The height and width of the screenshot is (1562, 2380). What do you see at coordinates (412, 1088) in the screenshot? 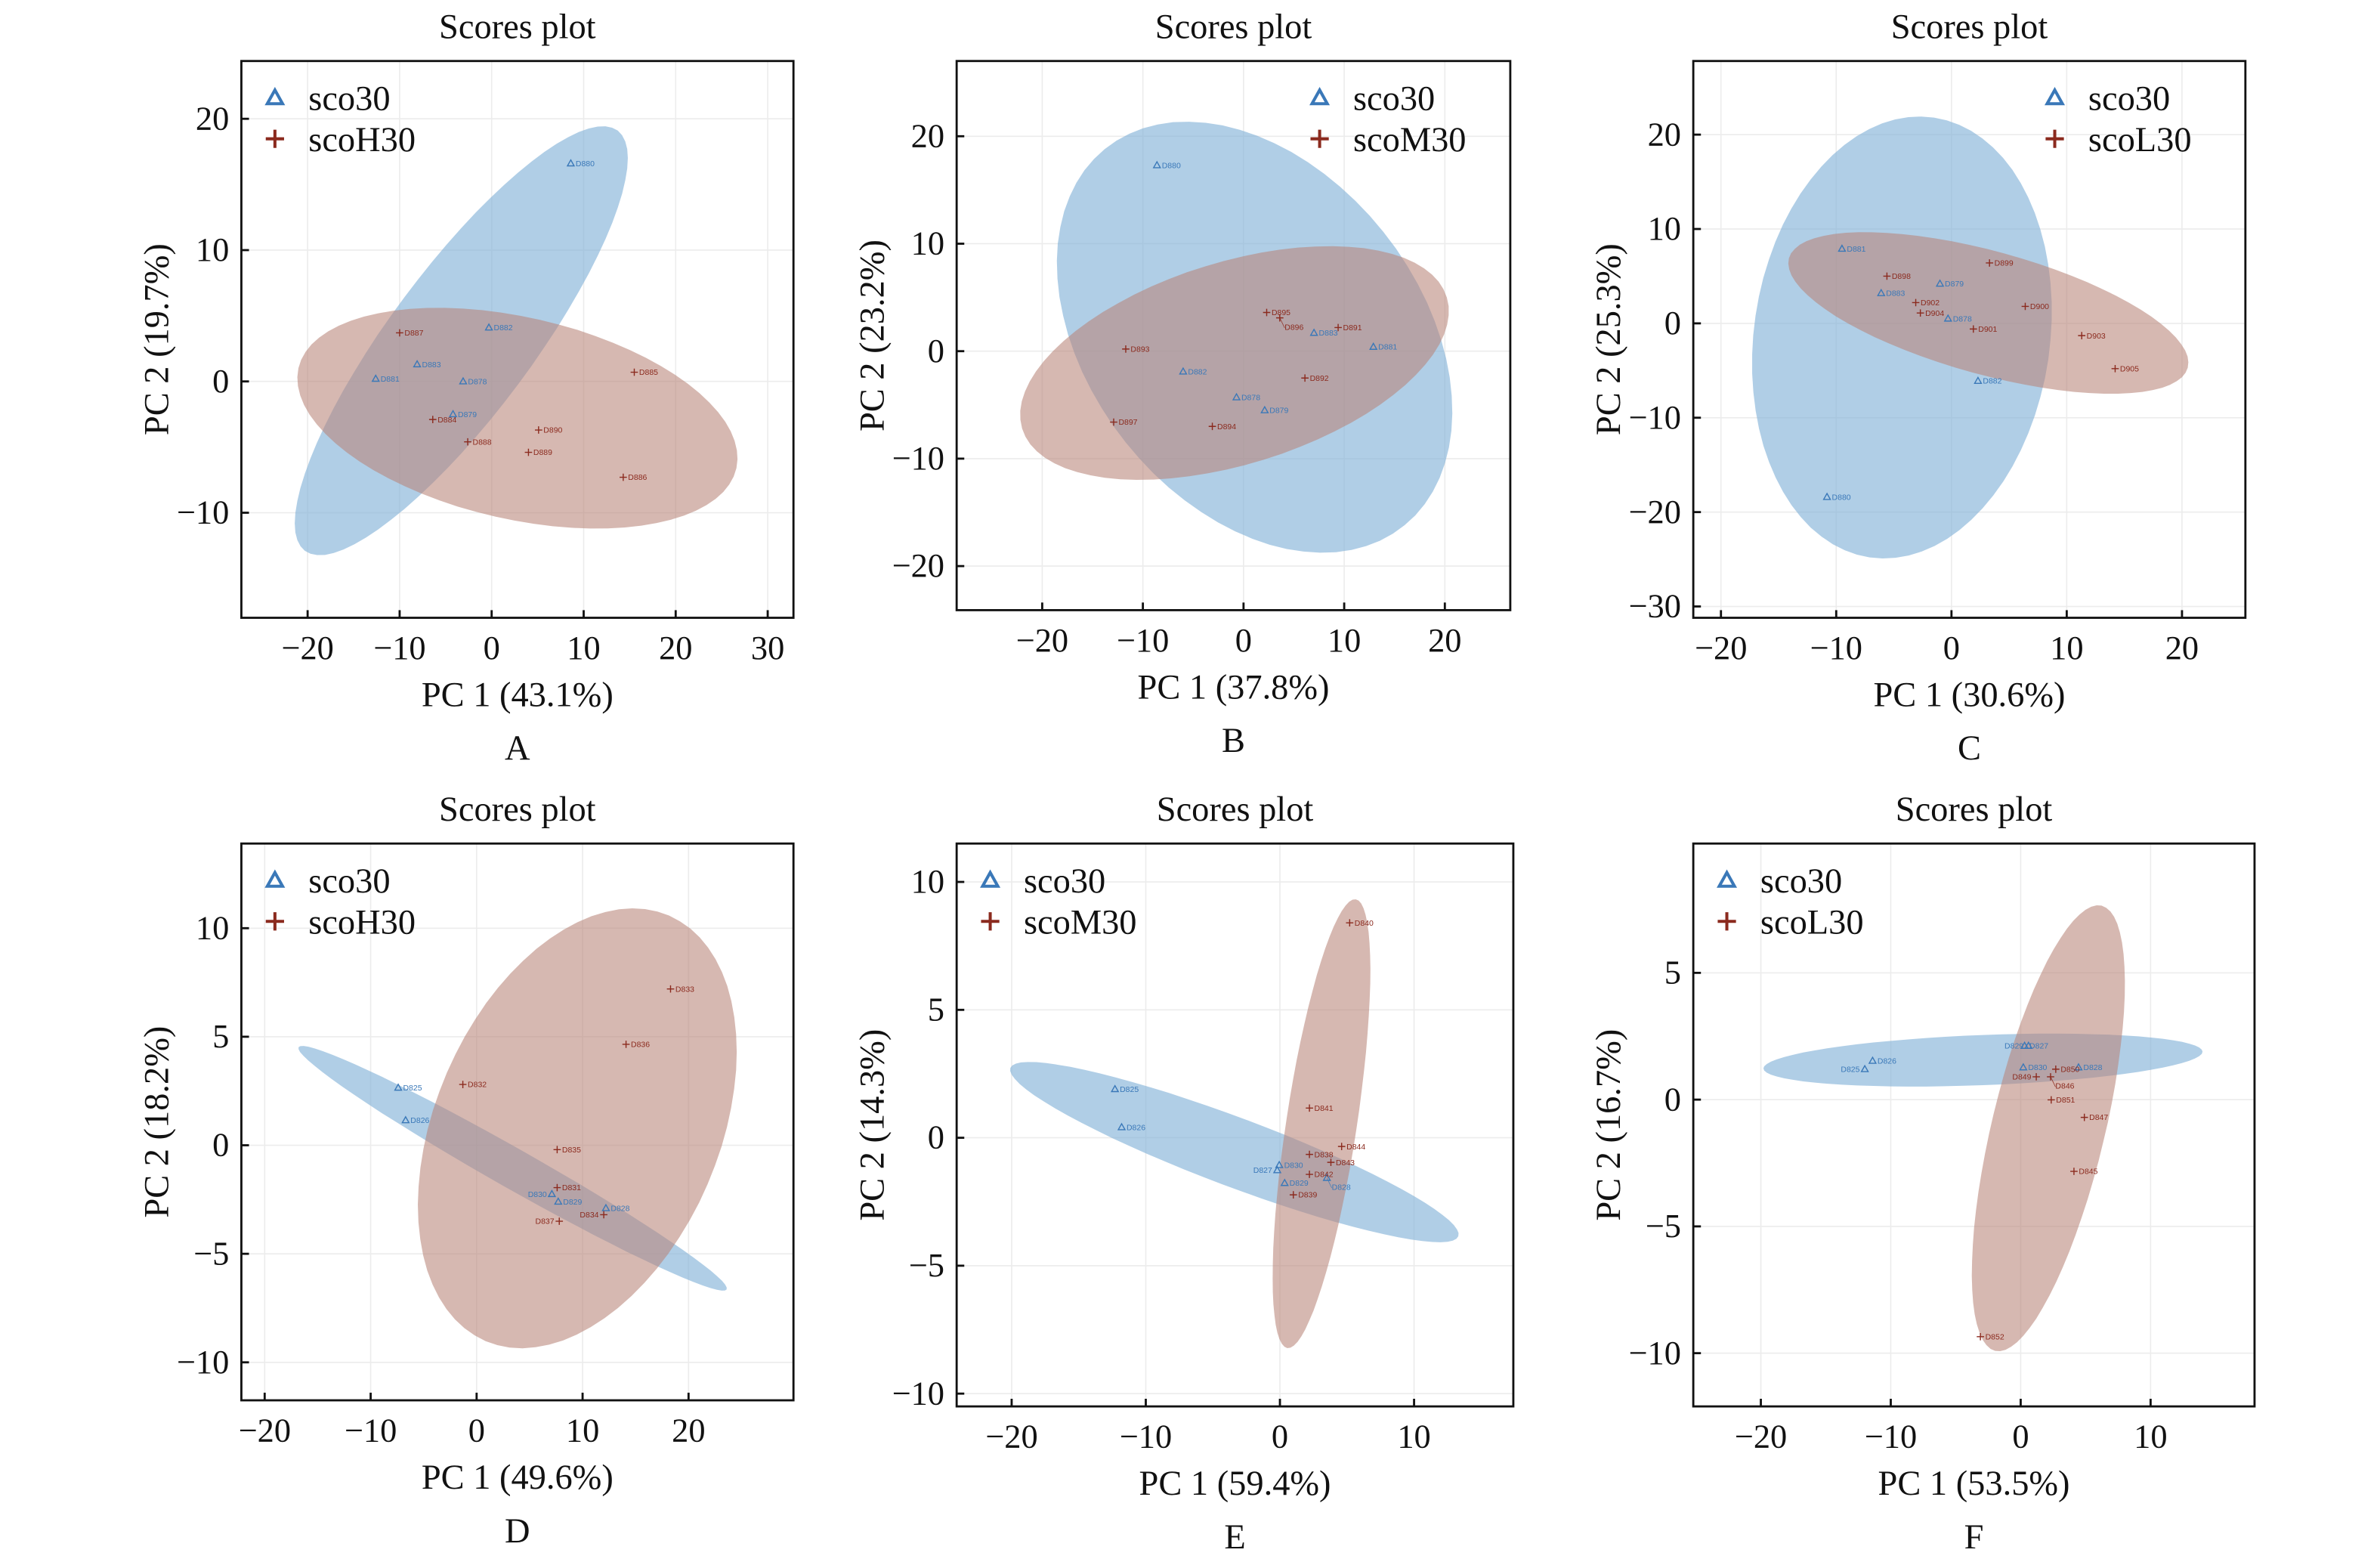
I see `point-label: D825` at bounding box center [412, 1088].